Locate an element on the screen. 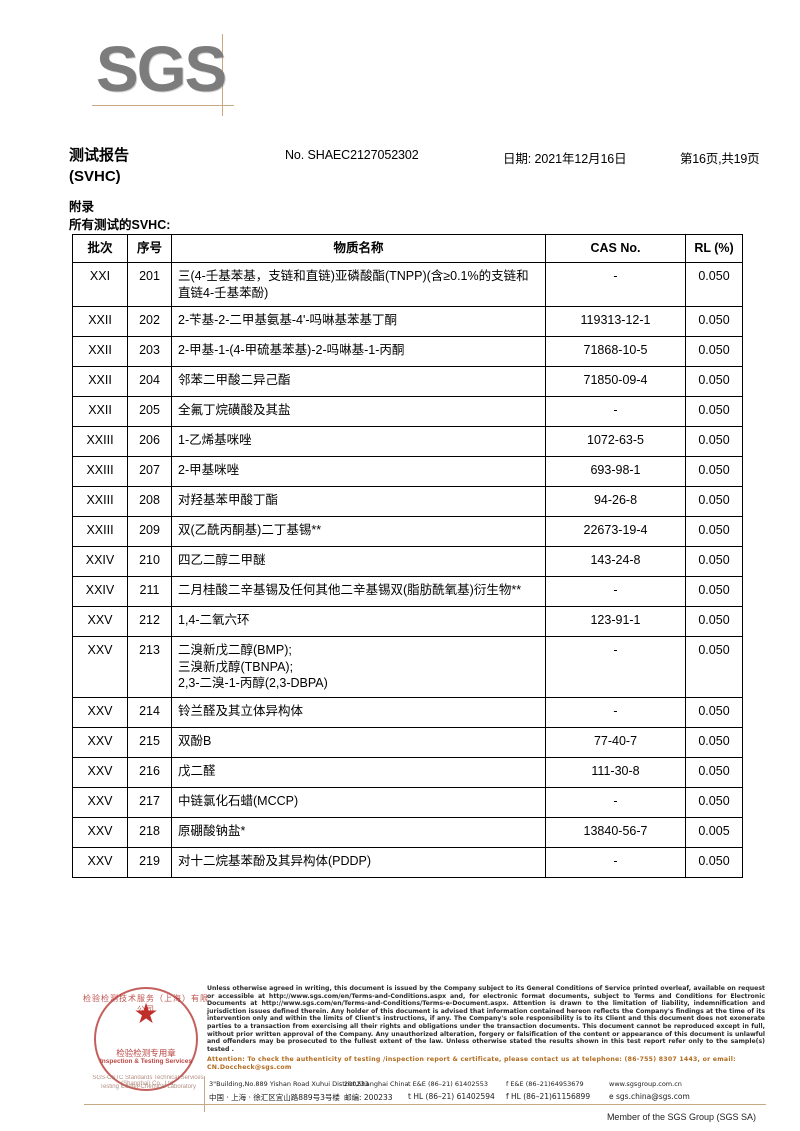  cell-seq: 204 is located at coordinates (149, 381).